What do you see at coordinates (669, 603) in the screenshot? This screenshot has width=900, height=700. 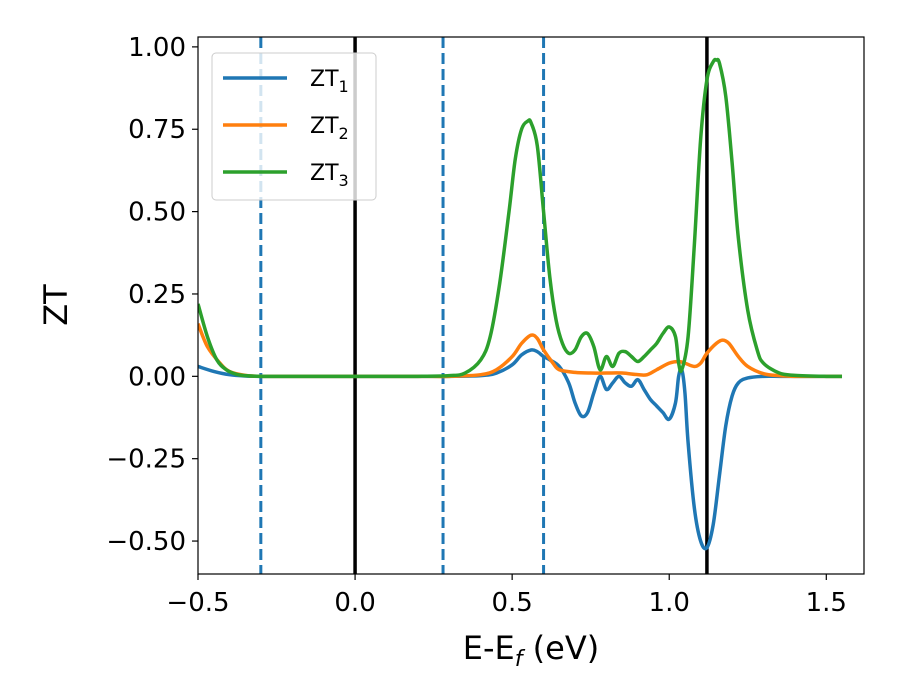 I see `x-tick-label-3: 1.0` at bounding box center [669, 603].